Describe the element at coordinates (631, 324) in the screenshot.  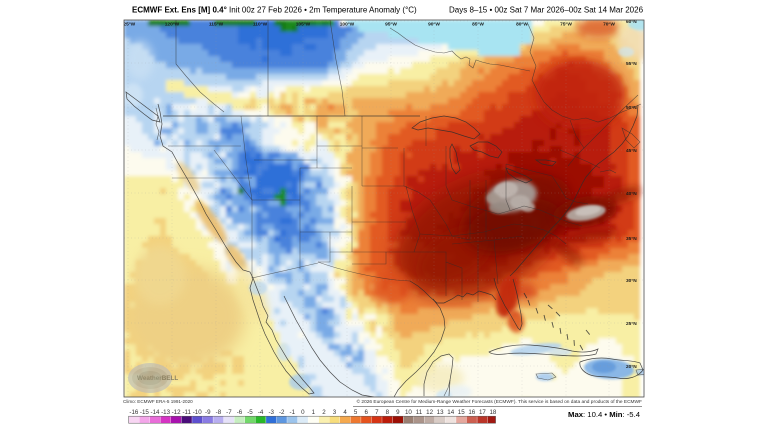
I see `svg-text: 25°N` at that location.